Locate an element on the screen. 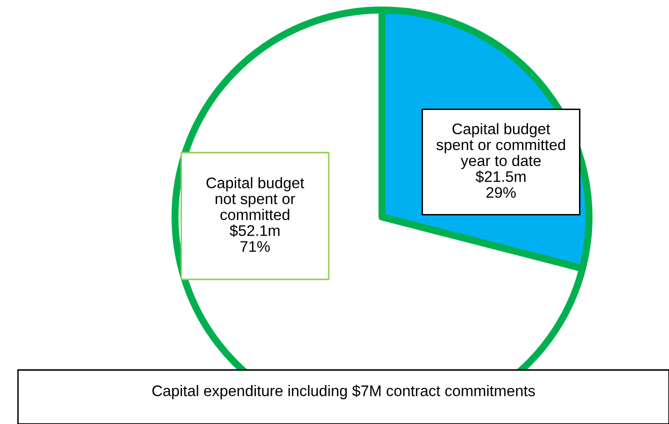 The image size is (669, 424). slice-label: Capital budget spent or committed year to date is located at coordinates (500, 146).